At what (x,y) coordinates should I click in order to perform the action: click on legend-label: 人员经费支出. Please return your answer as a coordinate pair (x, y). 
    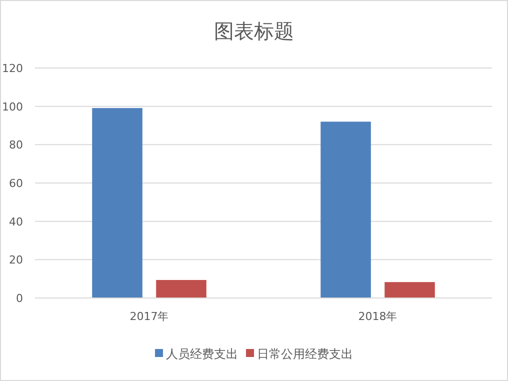
    Looking at the image, I should click on (202, 354).